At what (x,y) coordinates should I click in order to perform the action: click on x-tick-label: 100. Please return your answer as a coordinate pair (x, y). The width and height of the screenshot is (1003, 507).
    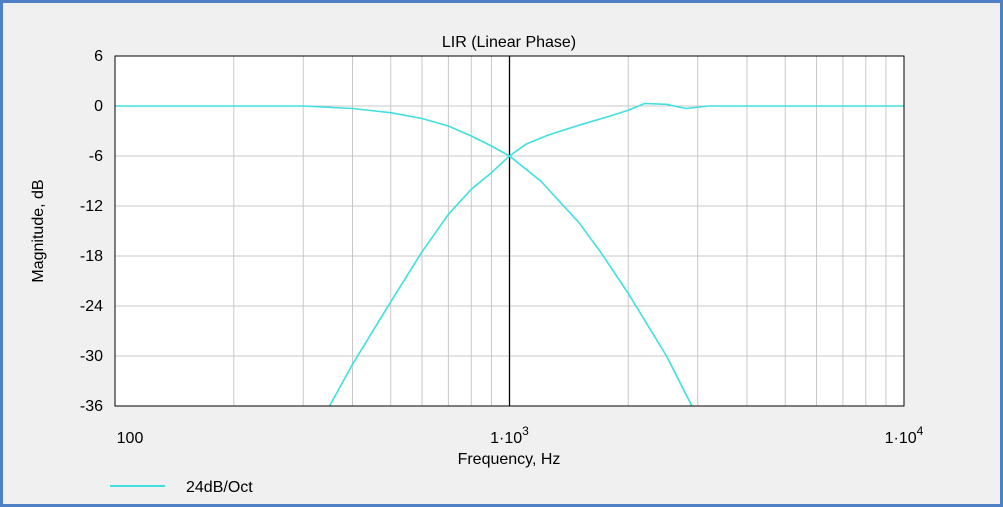
    Looking at the image, I should click on (130, 438).